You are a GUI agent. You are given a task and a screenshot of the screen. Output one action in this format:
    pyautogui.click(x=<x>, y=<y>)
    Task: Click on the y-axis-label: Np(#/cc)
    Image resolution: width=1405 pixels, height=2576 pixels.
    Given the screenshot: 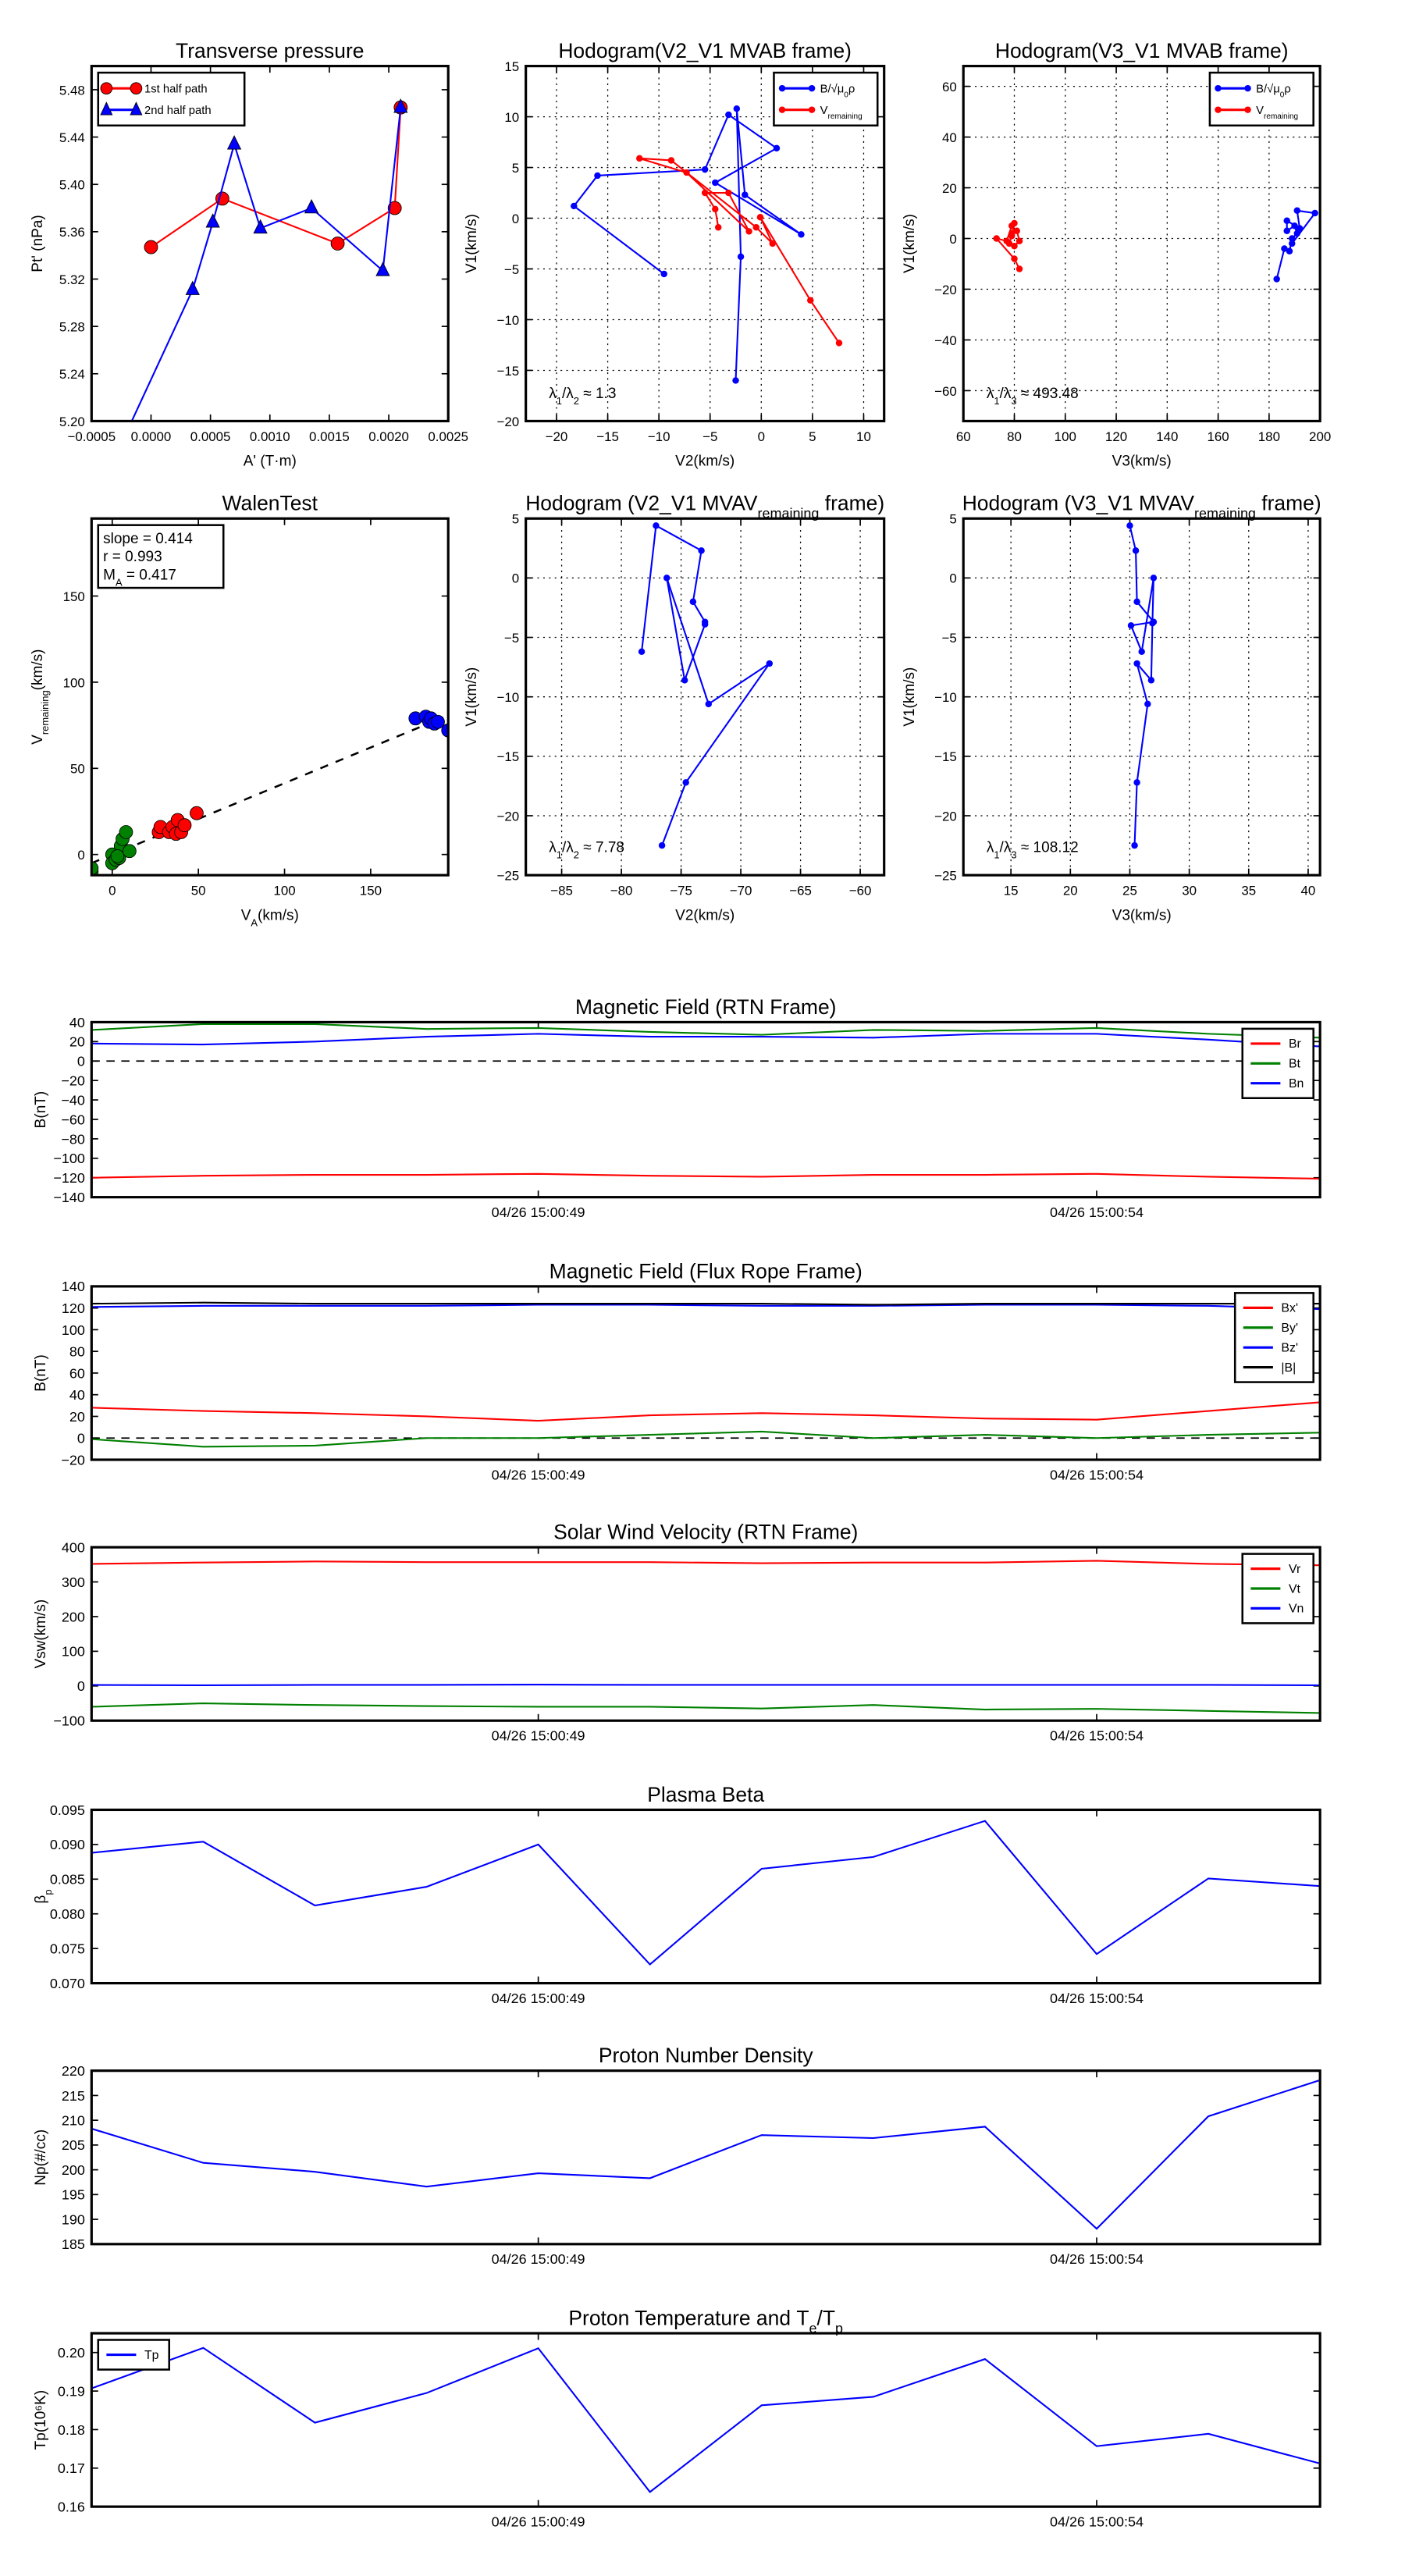 What is the action you would take?
    pyautogui.click(x=41, y=2157)
    